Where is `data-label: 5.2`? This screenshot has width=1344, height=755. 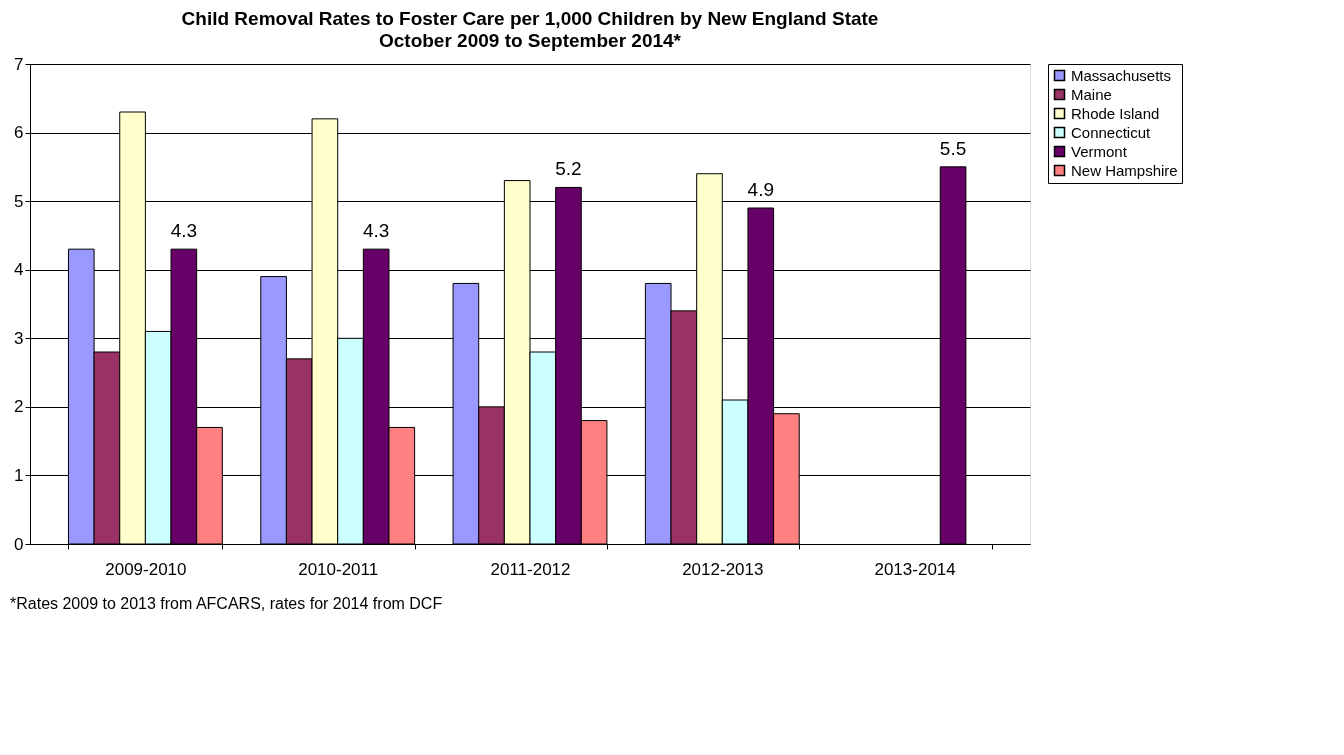 data-label: 5.2 is located at coordinates (568, 169).